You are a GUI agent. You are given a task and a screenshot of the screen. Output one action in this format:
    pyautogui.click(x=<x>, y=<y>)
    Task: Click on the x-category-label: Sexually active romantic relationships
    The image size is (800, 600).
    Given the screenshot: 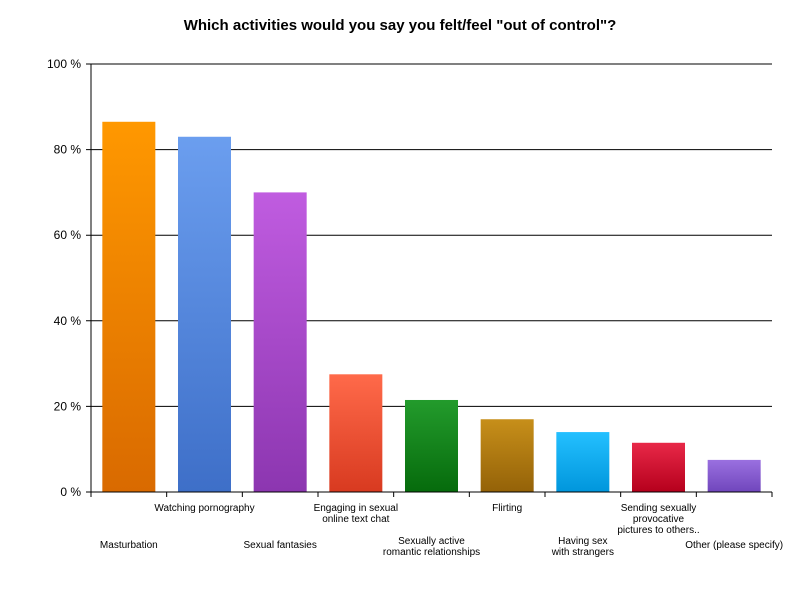 What is the action you would take?
    pyautogui.click(x=431, y=547)
    